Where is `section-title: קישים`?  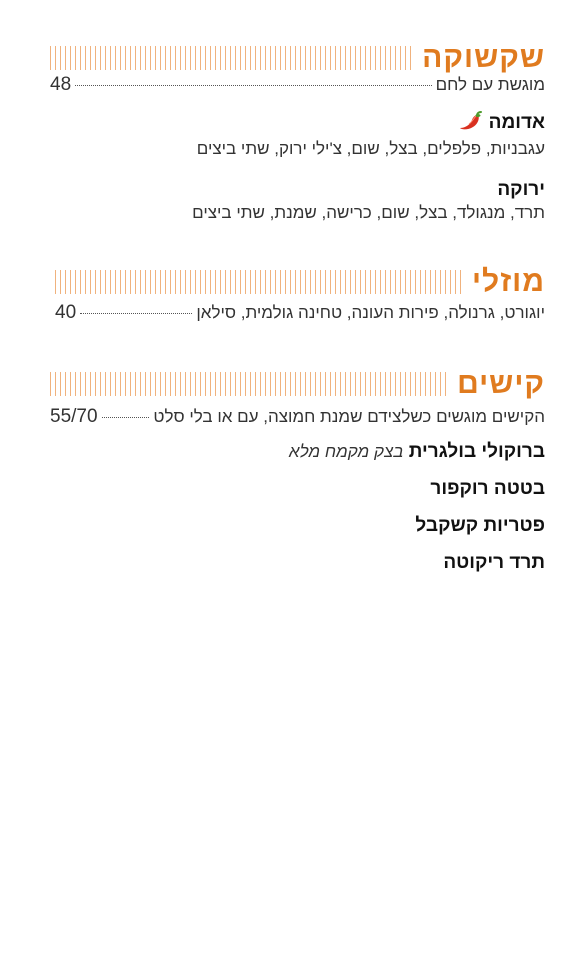 section-title: קישים is located at coordinates (501, 383).